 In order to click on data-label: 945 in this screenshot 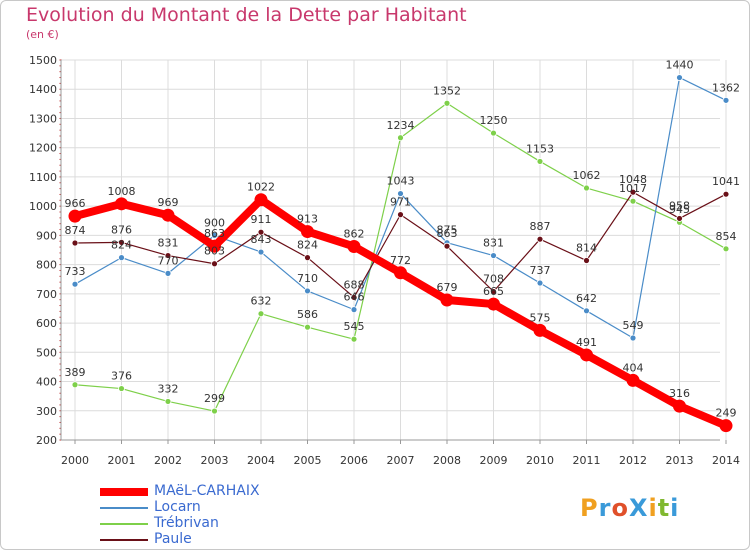, I will do `click(679, 209)`.